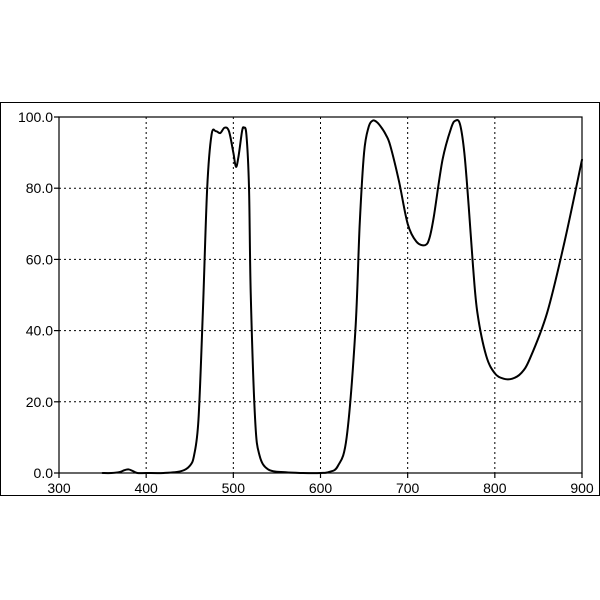  Describe the element at coordinates (59, 487) in the screenshot. I see `x-tick-label: 300` at that location.